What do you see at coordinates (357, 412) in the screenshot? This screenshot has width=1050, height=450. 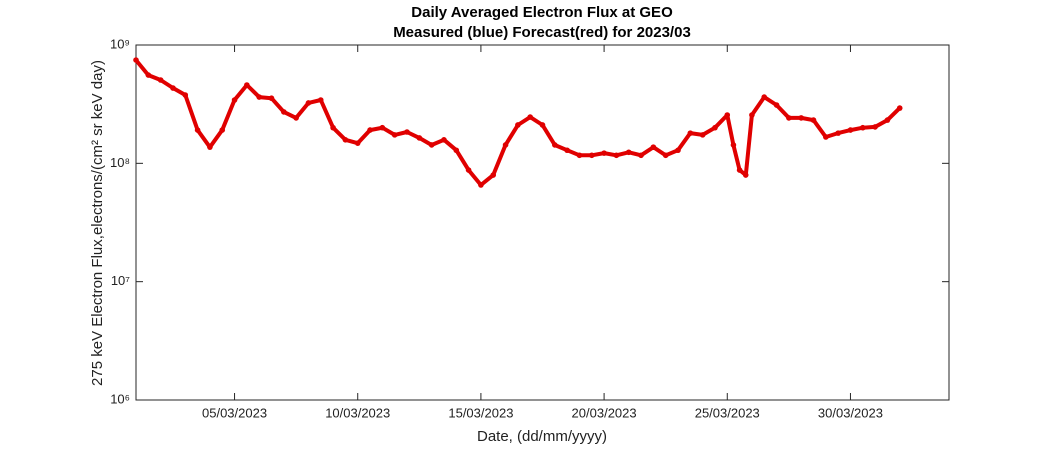 I see `x-tick-label: 10/03/2023` at bounding box center [357, 412].